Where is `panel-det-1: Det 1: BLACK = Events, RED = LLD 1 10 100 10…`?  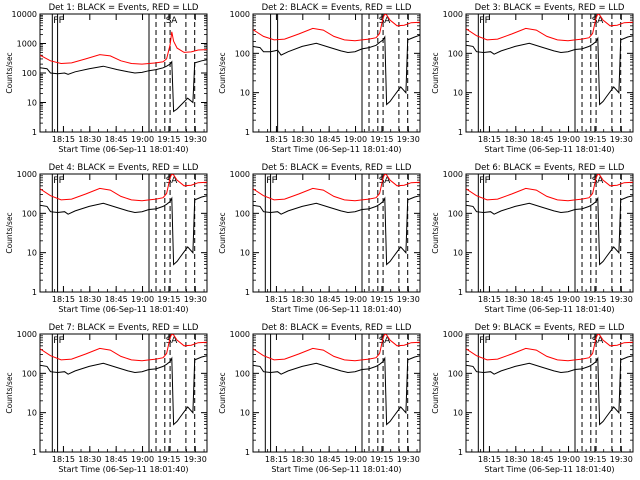 panel-det-1: Det 1: BLACK = Events, RED = LLD 1 10 100 10… is located at coordinates (106, 78).